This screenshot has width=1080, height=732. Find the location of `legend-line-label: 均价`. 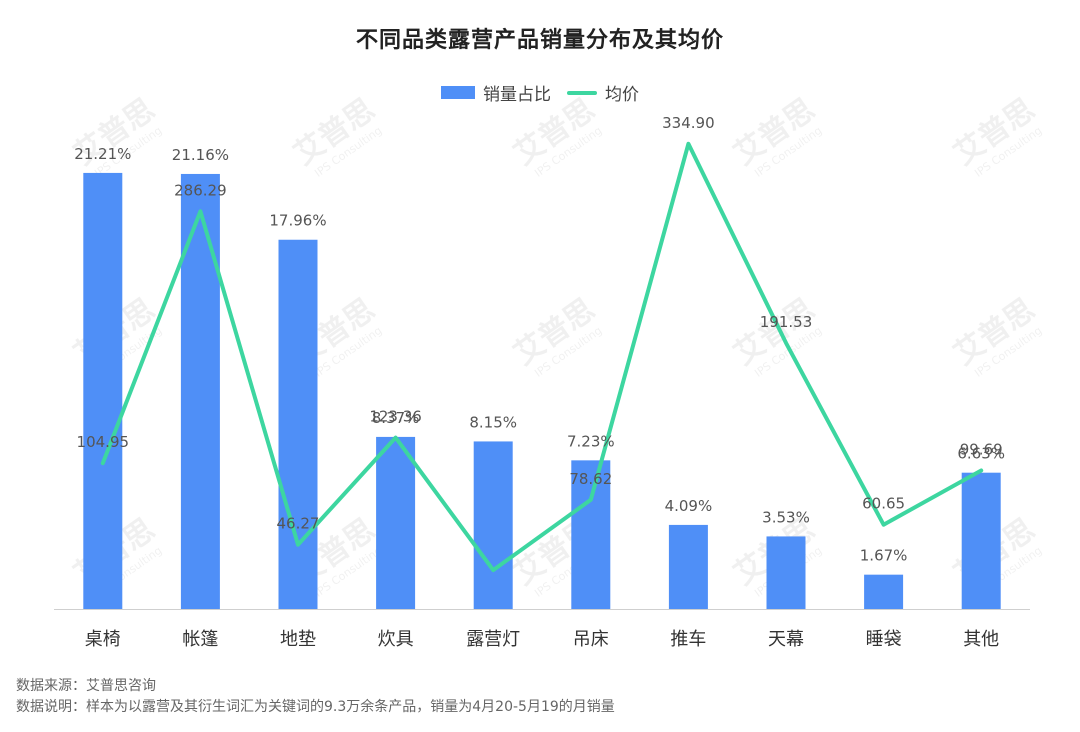

legend-line-label: 均价 is located at coordinates (622, 95).